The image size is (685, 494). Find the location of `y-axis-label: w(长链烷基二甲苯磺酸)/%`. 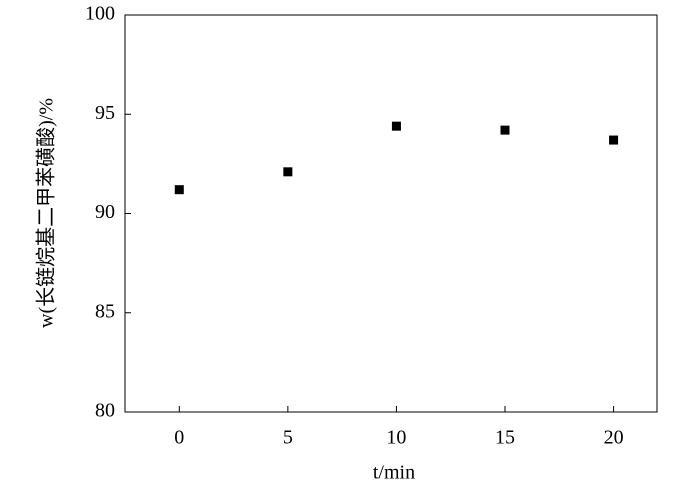

y-axis-label: w(长链烷基二甲苯磺酸)/% is located at coordinates (46, 213).